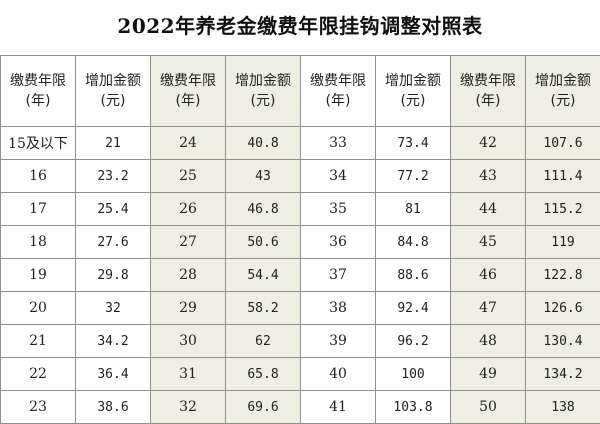 The height and width of the screenshot is (424, 600). What do you see at coordinates (38, 242) in the screenshot?
I see `years-cell: 18` at bounding box center [38, 242].